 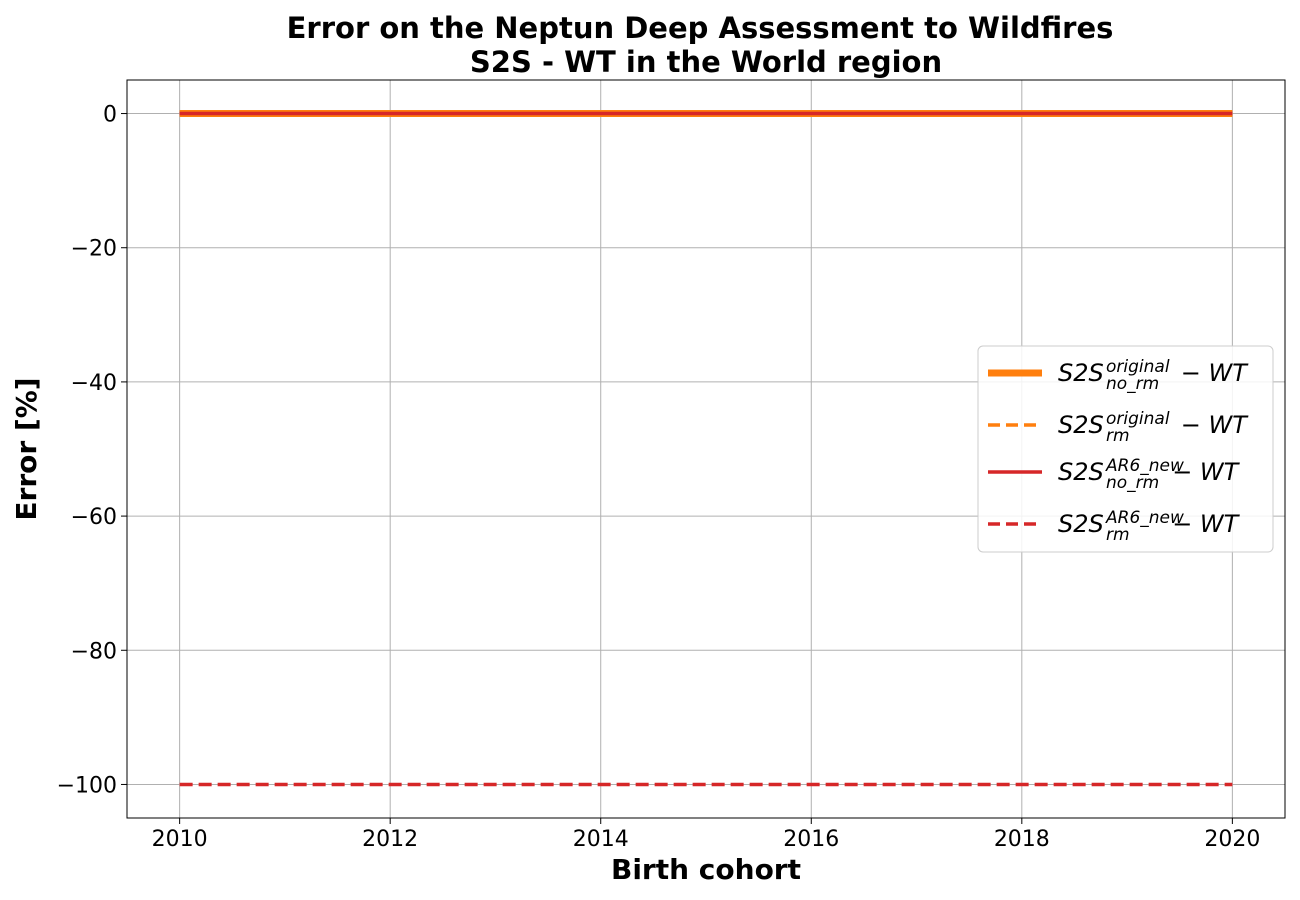 I want to click on x-tick-label: 2010, so click(x=180, y=839).